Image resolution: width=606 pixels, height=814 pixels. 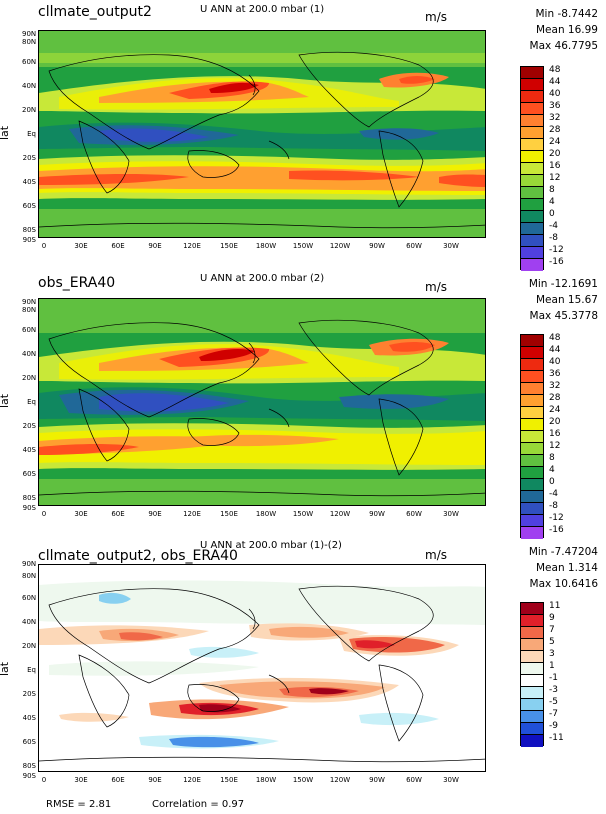 What do you see at coordinates (553, 702) in the screenshot?
I see `colorbar-label: -5` at bounding box center [553, 702].